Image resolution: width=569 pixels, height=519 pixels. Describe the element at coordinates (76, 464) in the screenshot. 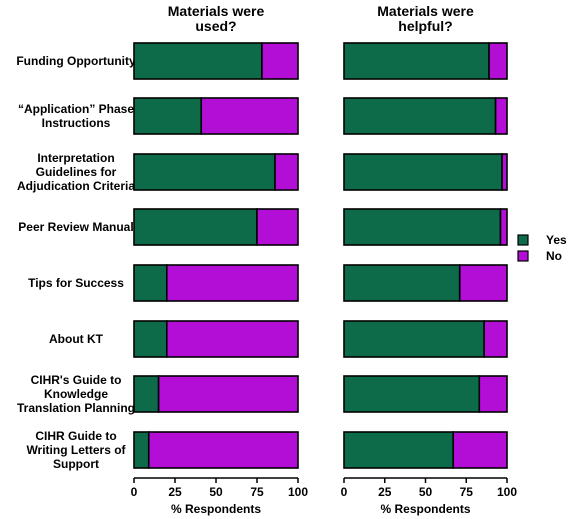

I see `category-label-line: Support` at that location.